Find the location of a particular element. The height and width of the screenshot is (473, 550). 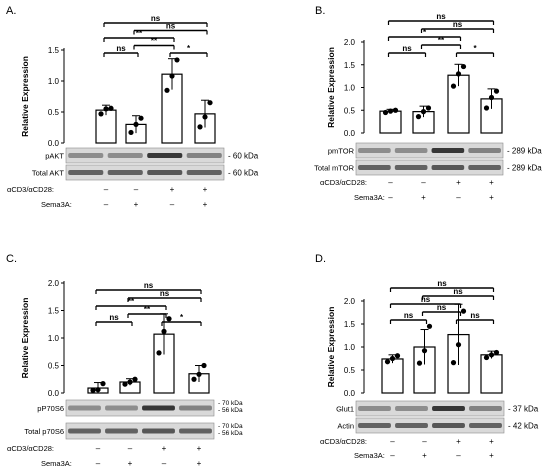

blot-label: Glut1 is located at coordinates (345, 409).